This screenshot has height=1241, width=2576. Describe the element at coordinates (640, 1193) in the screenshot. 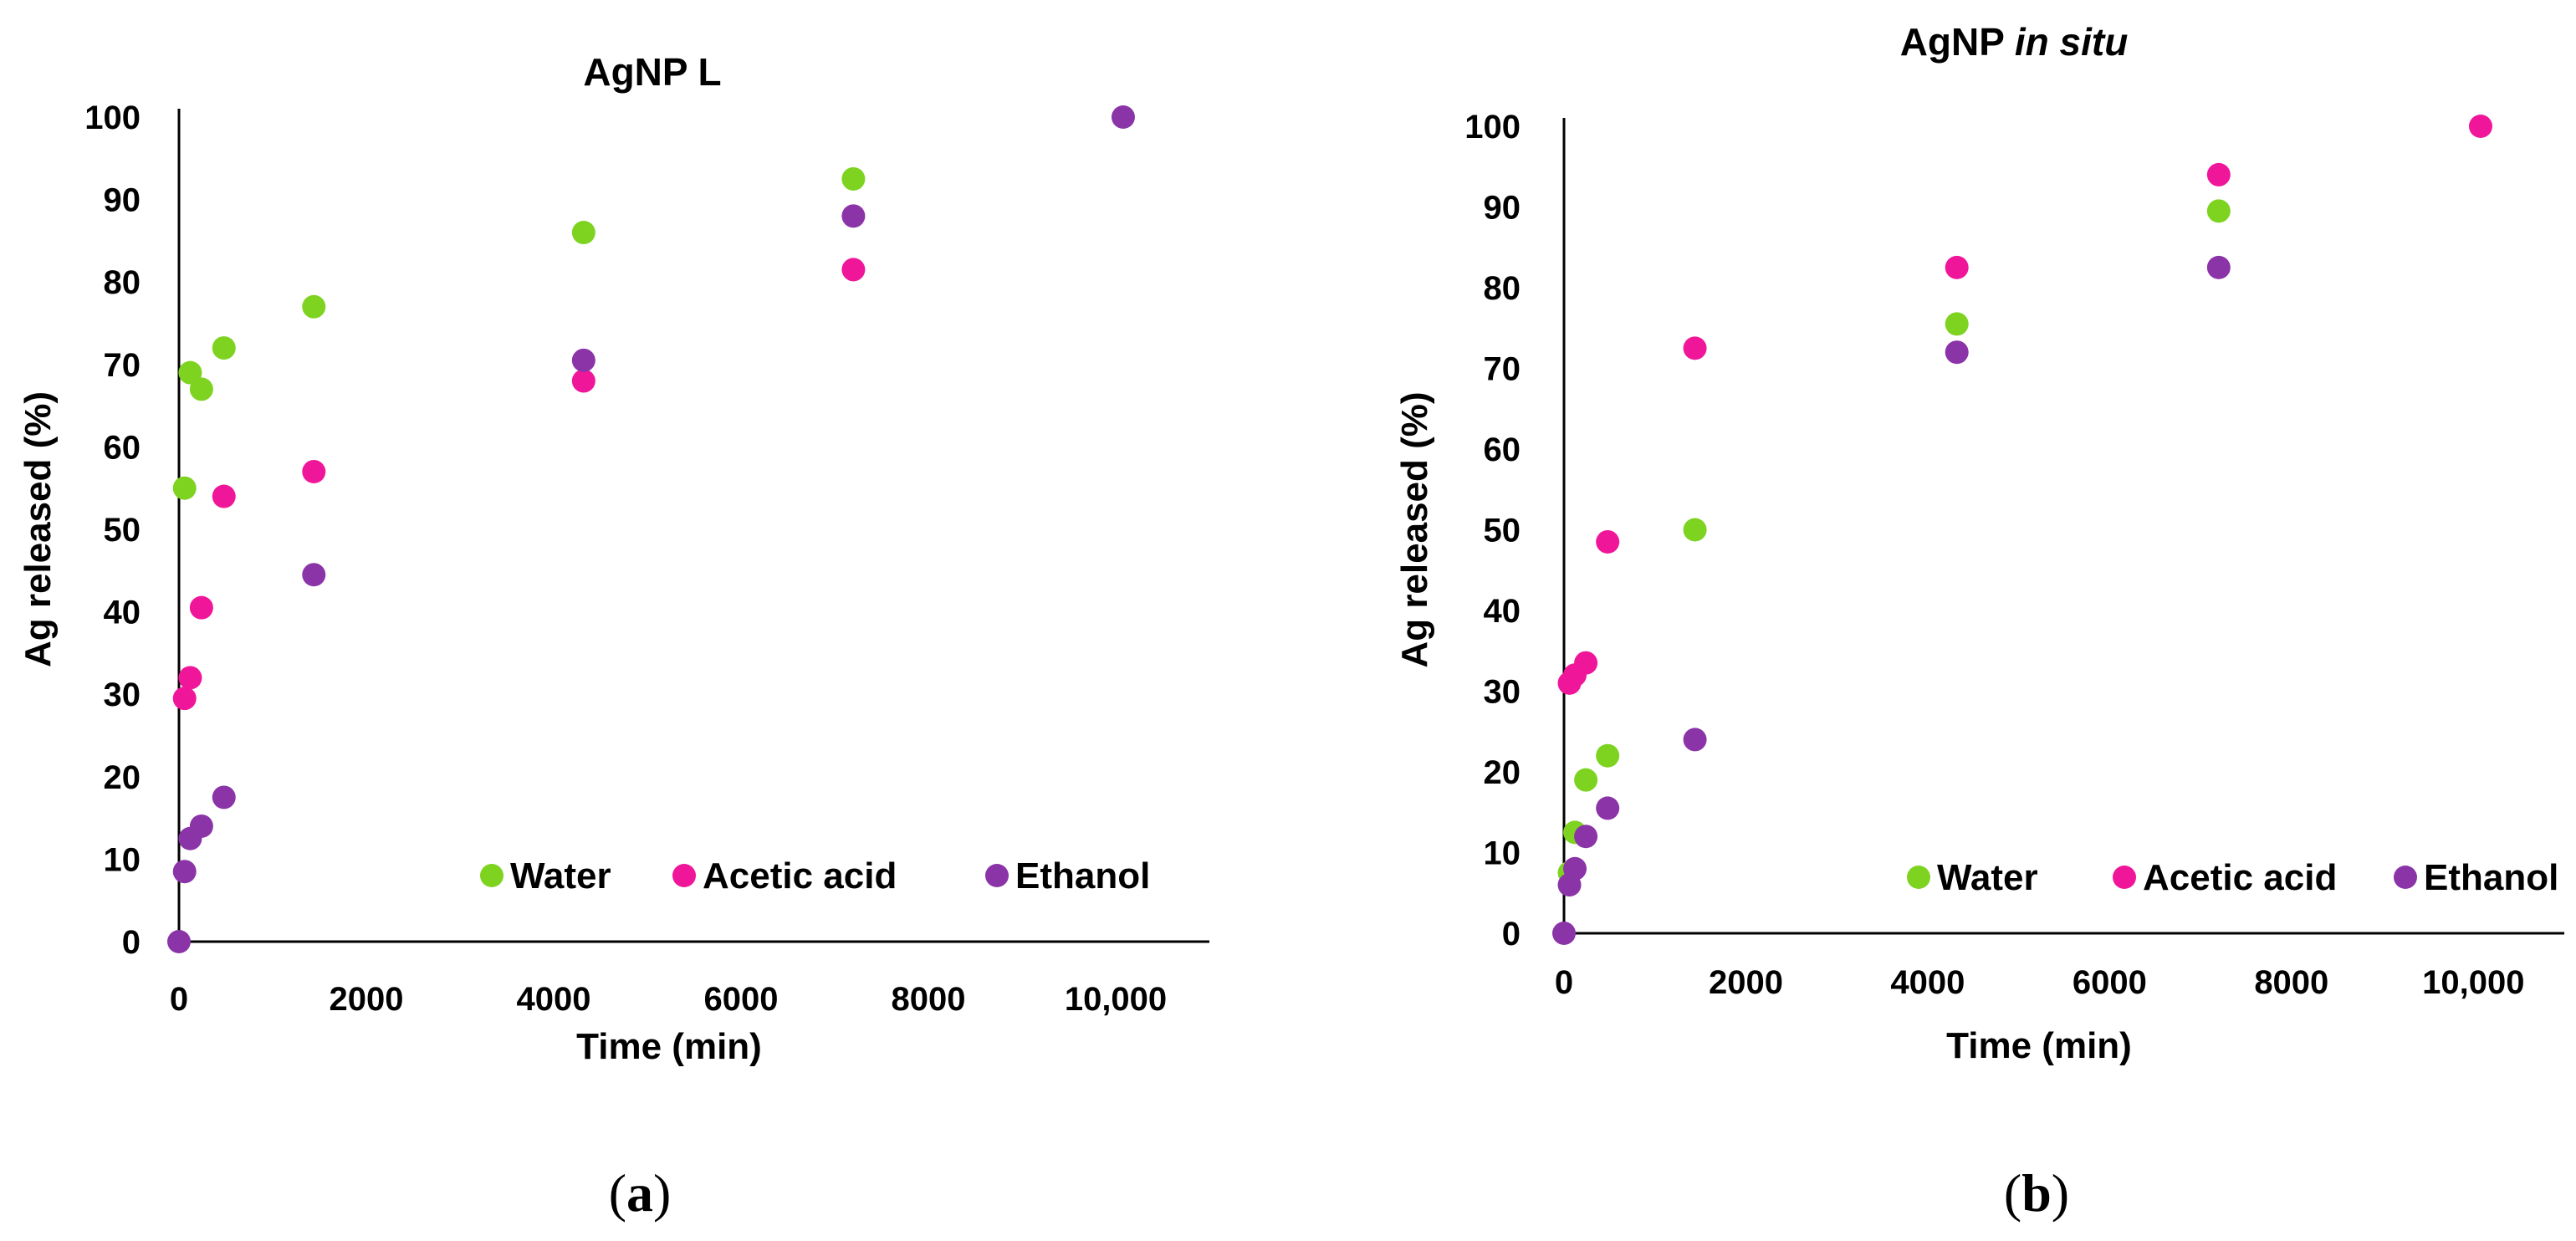

I see `panel-caption: (a)` at that location.